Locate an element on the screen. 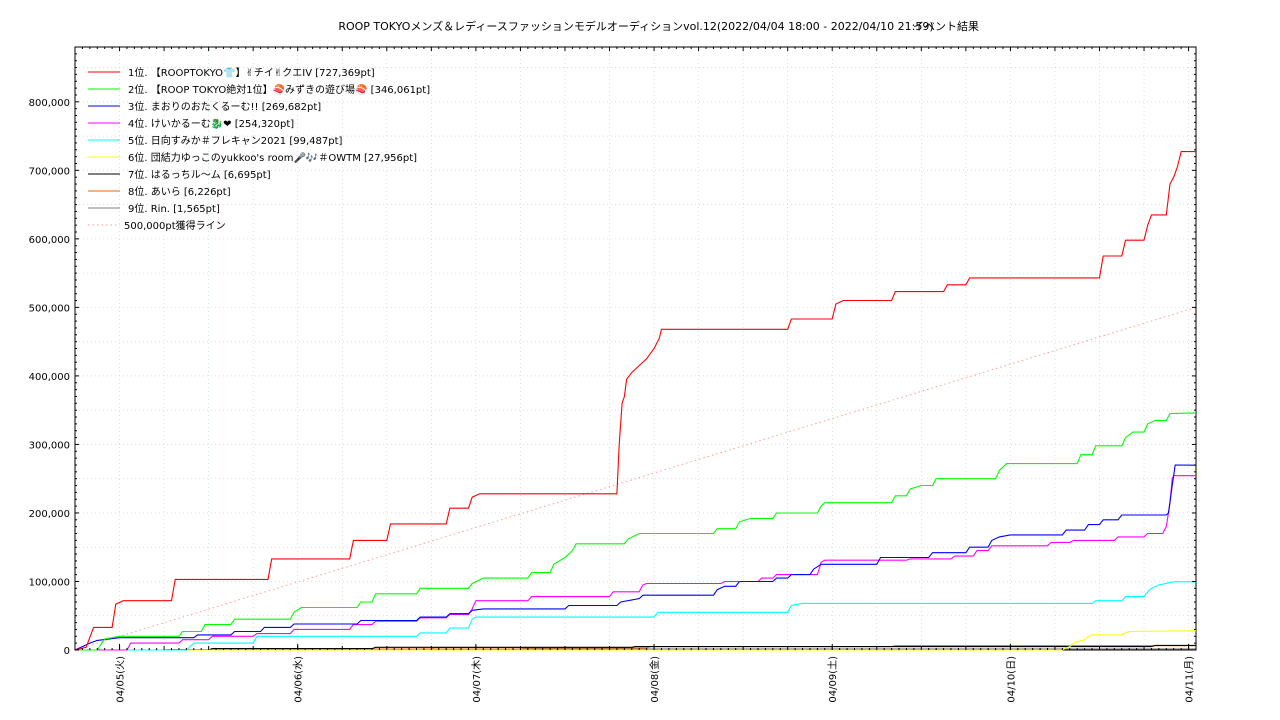  y-tick-label: 200,000 is located at coordinates (49, 514).